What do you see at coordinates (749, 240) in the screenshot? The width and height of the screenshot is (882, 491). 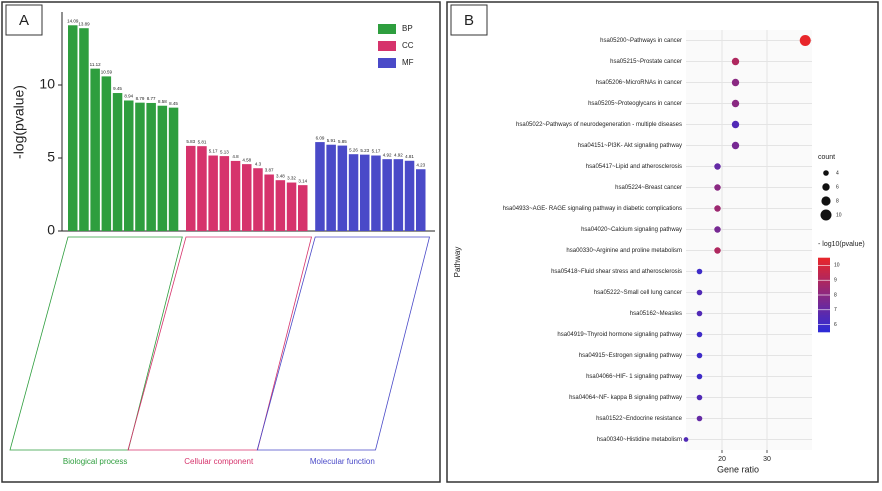 I see `plot-area` at bounding box center [749, 240].